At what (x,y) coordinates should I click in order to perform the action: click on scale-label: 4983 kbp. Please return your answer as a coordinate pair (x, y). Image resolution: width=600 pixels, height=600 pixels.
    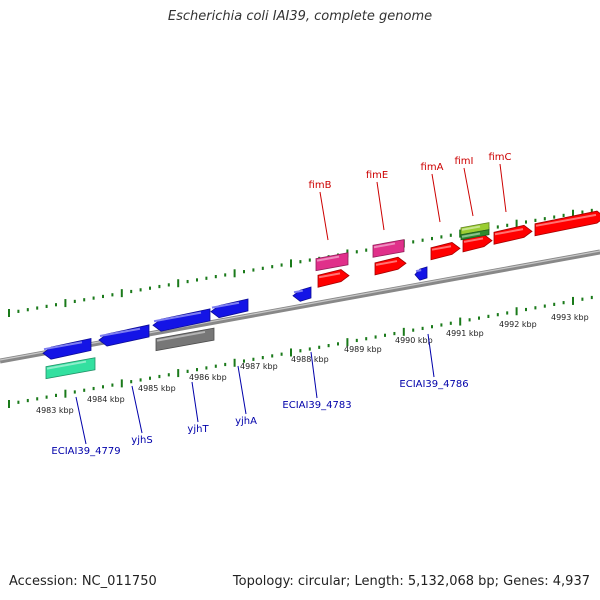
    Looking at the image, I should click on (55, 410).